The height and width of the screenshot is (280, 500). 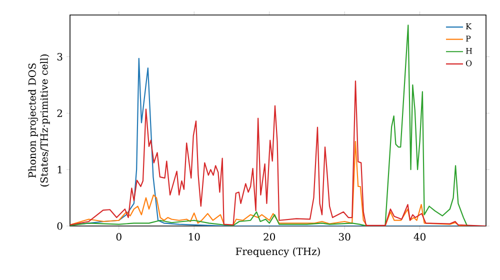 I want to click on x-tick-label: 40, so click(x=420, y=237).